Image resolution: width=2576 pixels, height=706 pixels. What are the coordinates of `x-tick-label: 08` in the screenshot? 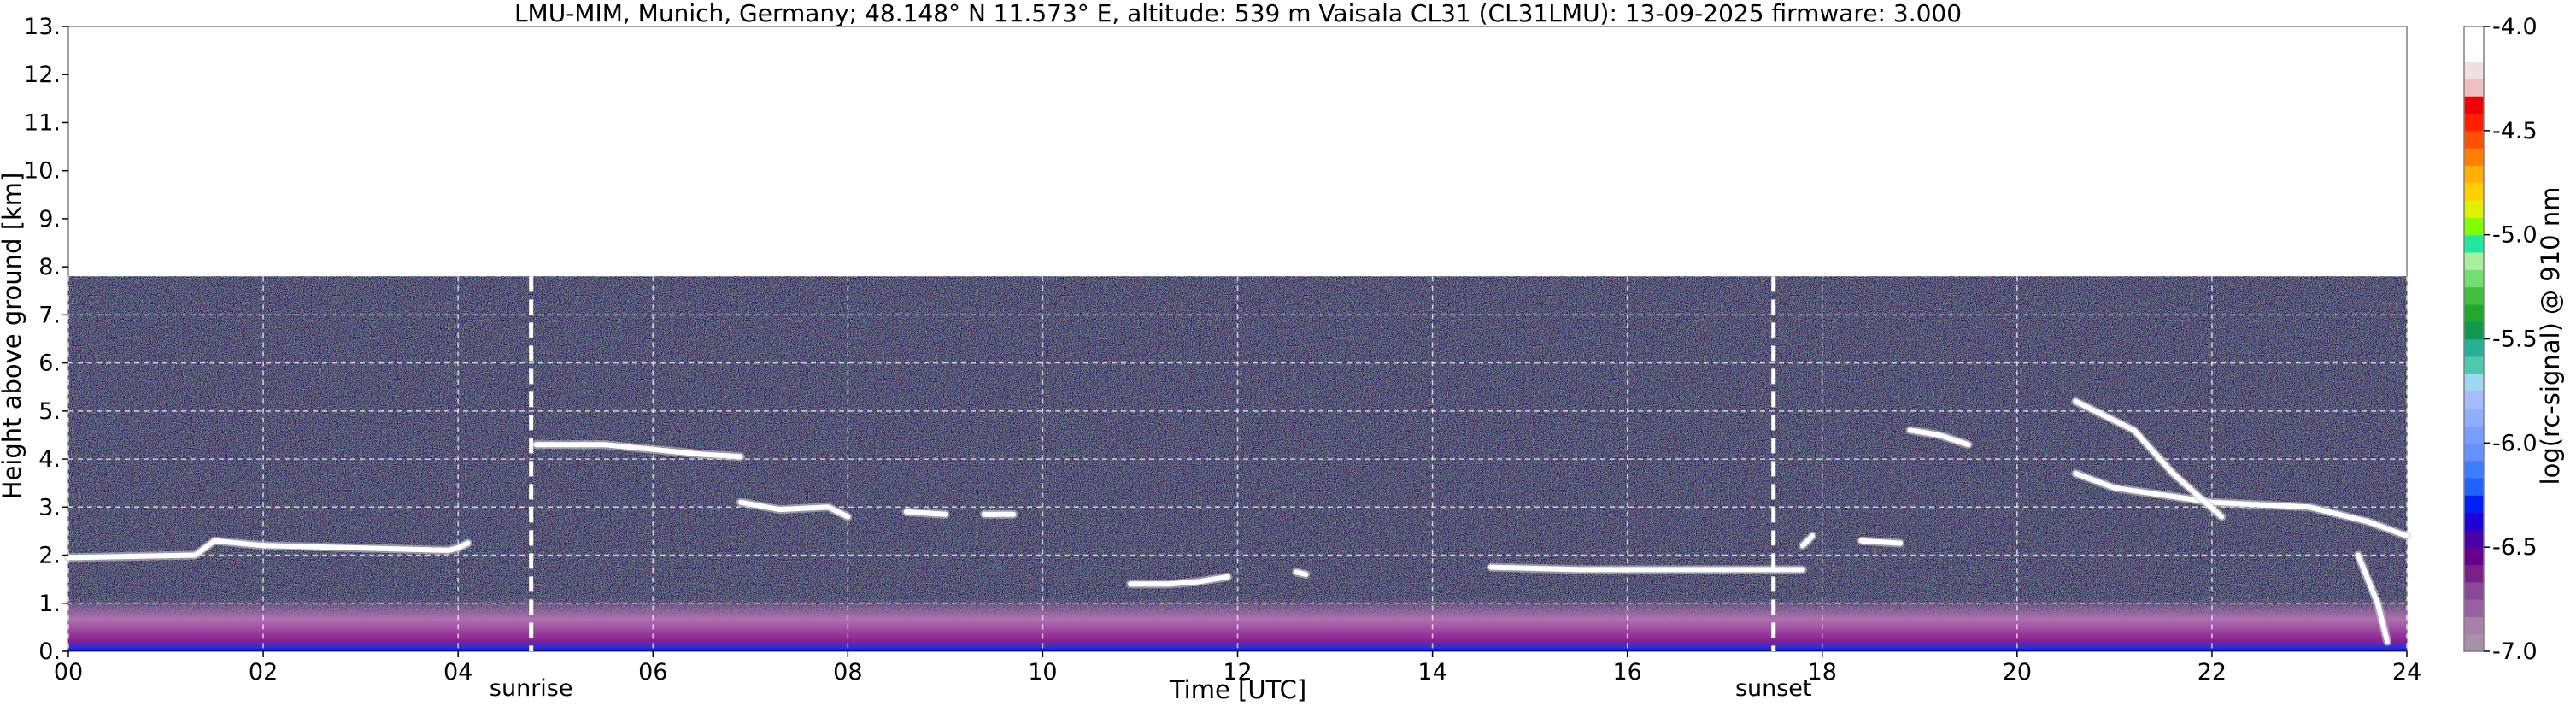 It's located at (847, 672).